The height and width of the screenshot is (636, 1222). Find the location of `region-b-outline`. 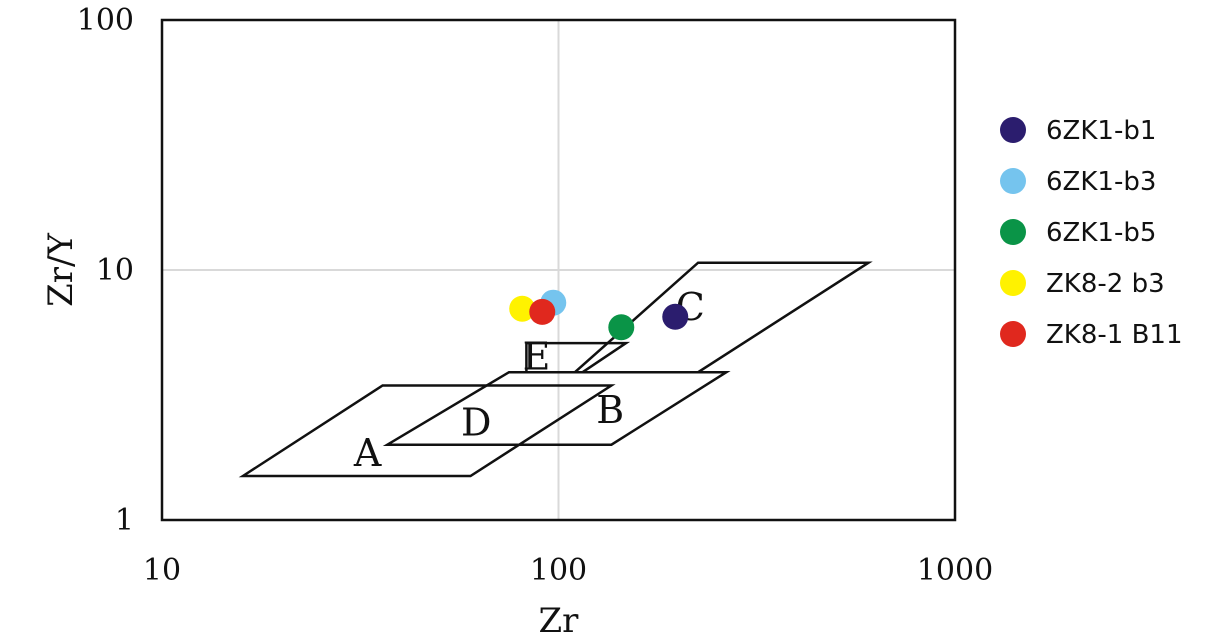

region-b-outline is located at coordinates (556, 408).